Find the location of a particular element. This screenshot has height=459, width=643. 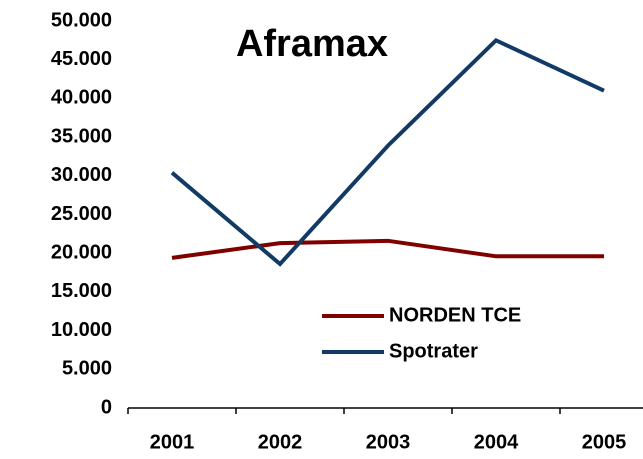

x-tick-label: 2002 is located at coordinates (280, 442).